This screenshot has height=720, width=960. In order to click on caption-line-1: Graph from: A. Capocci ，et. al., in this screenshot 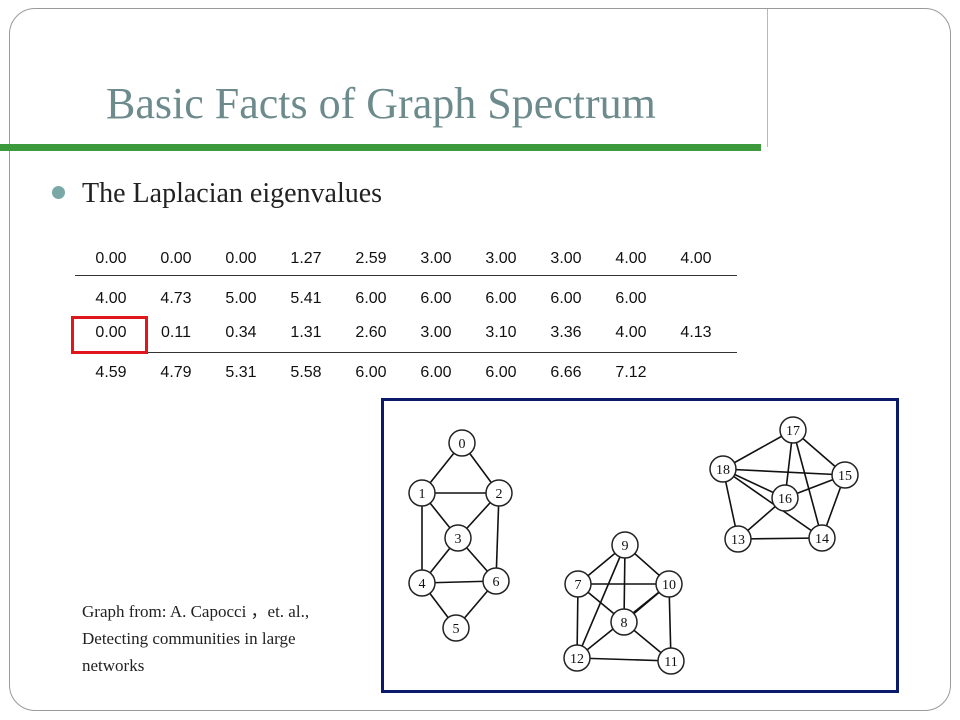, I will do `click(196, 611)`.